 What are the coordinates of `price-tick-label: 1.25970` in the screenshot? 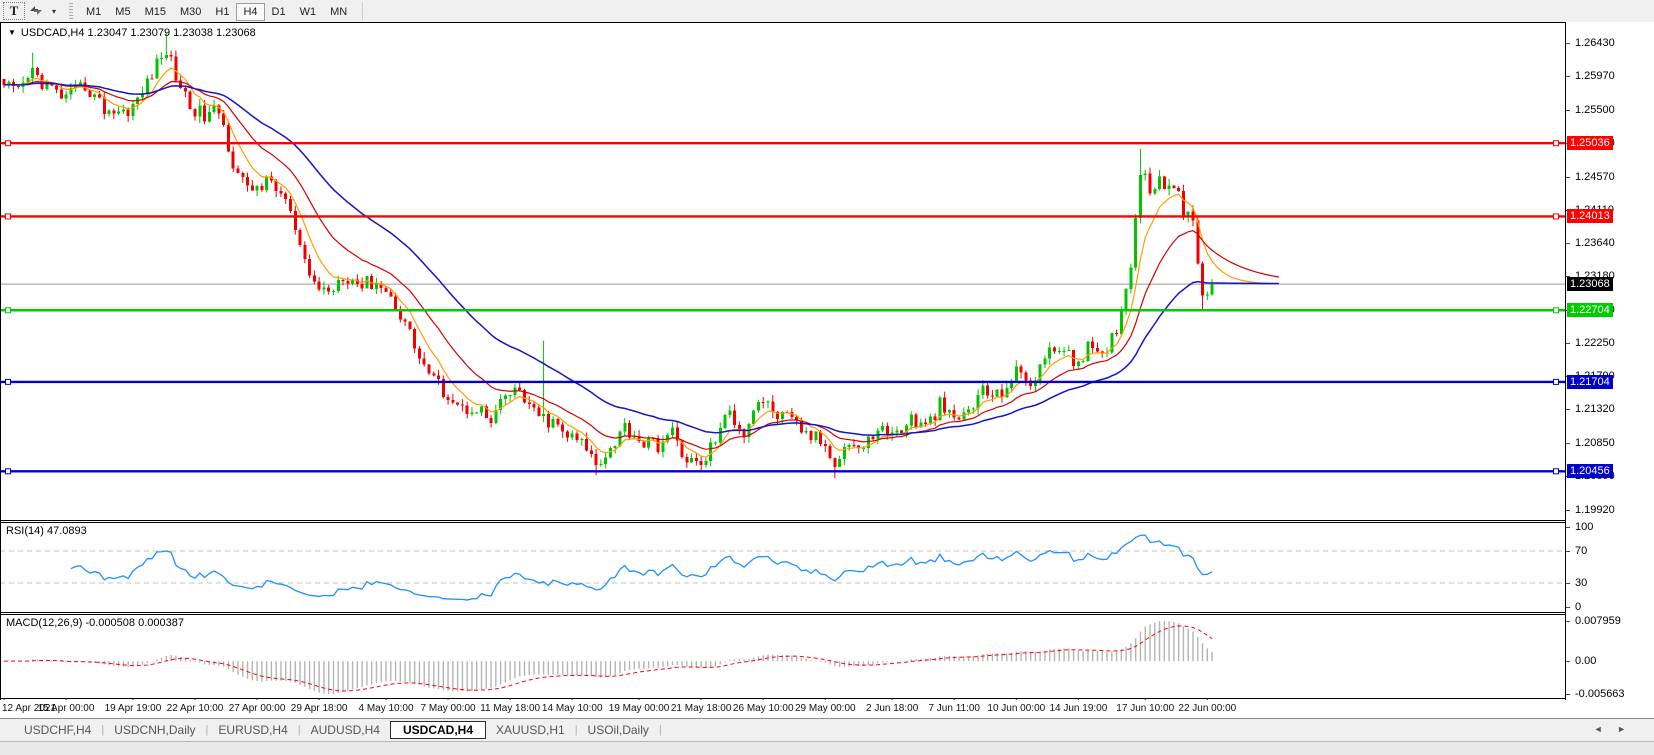 It's located at (1595, 76).